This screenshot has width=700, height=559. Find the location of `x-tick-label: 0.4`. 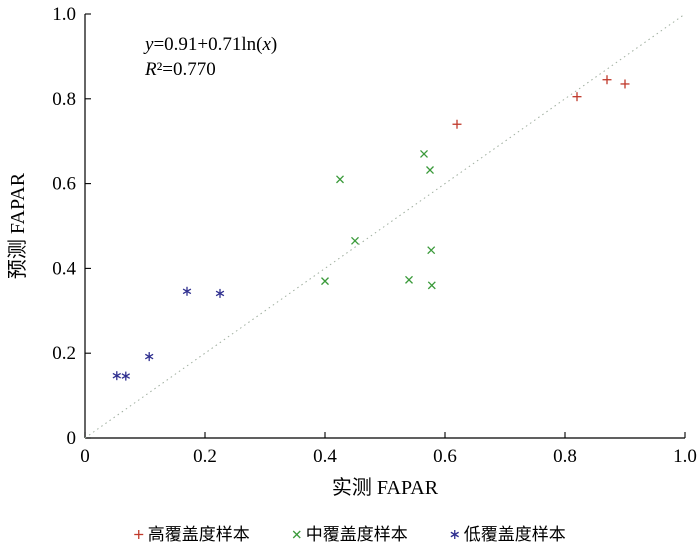

x-tick-label: 0.4 is located at coordinates (325, 456).